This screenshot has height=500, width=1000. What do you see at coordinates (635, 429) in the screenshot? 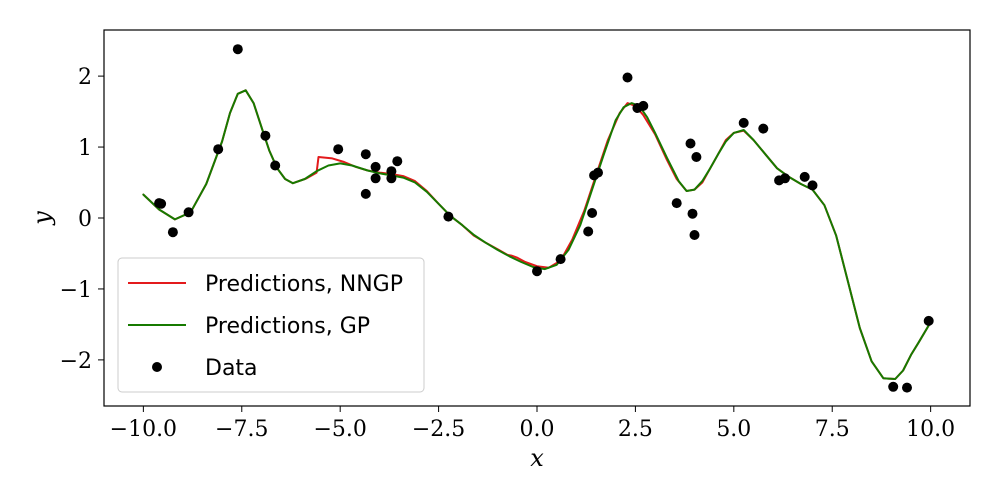
I see `x-tick-label: 2.5` at bounding box center [635, 429].